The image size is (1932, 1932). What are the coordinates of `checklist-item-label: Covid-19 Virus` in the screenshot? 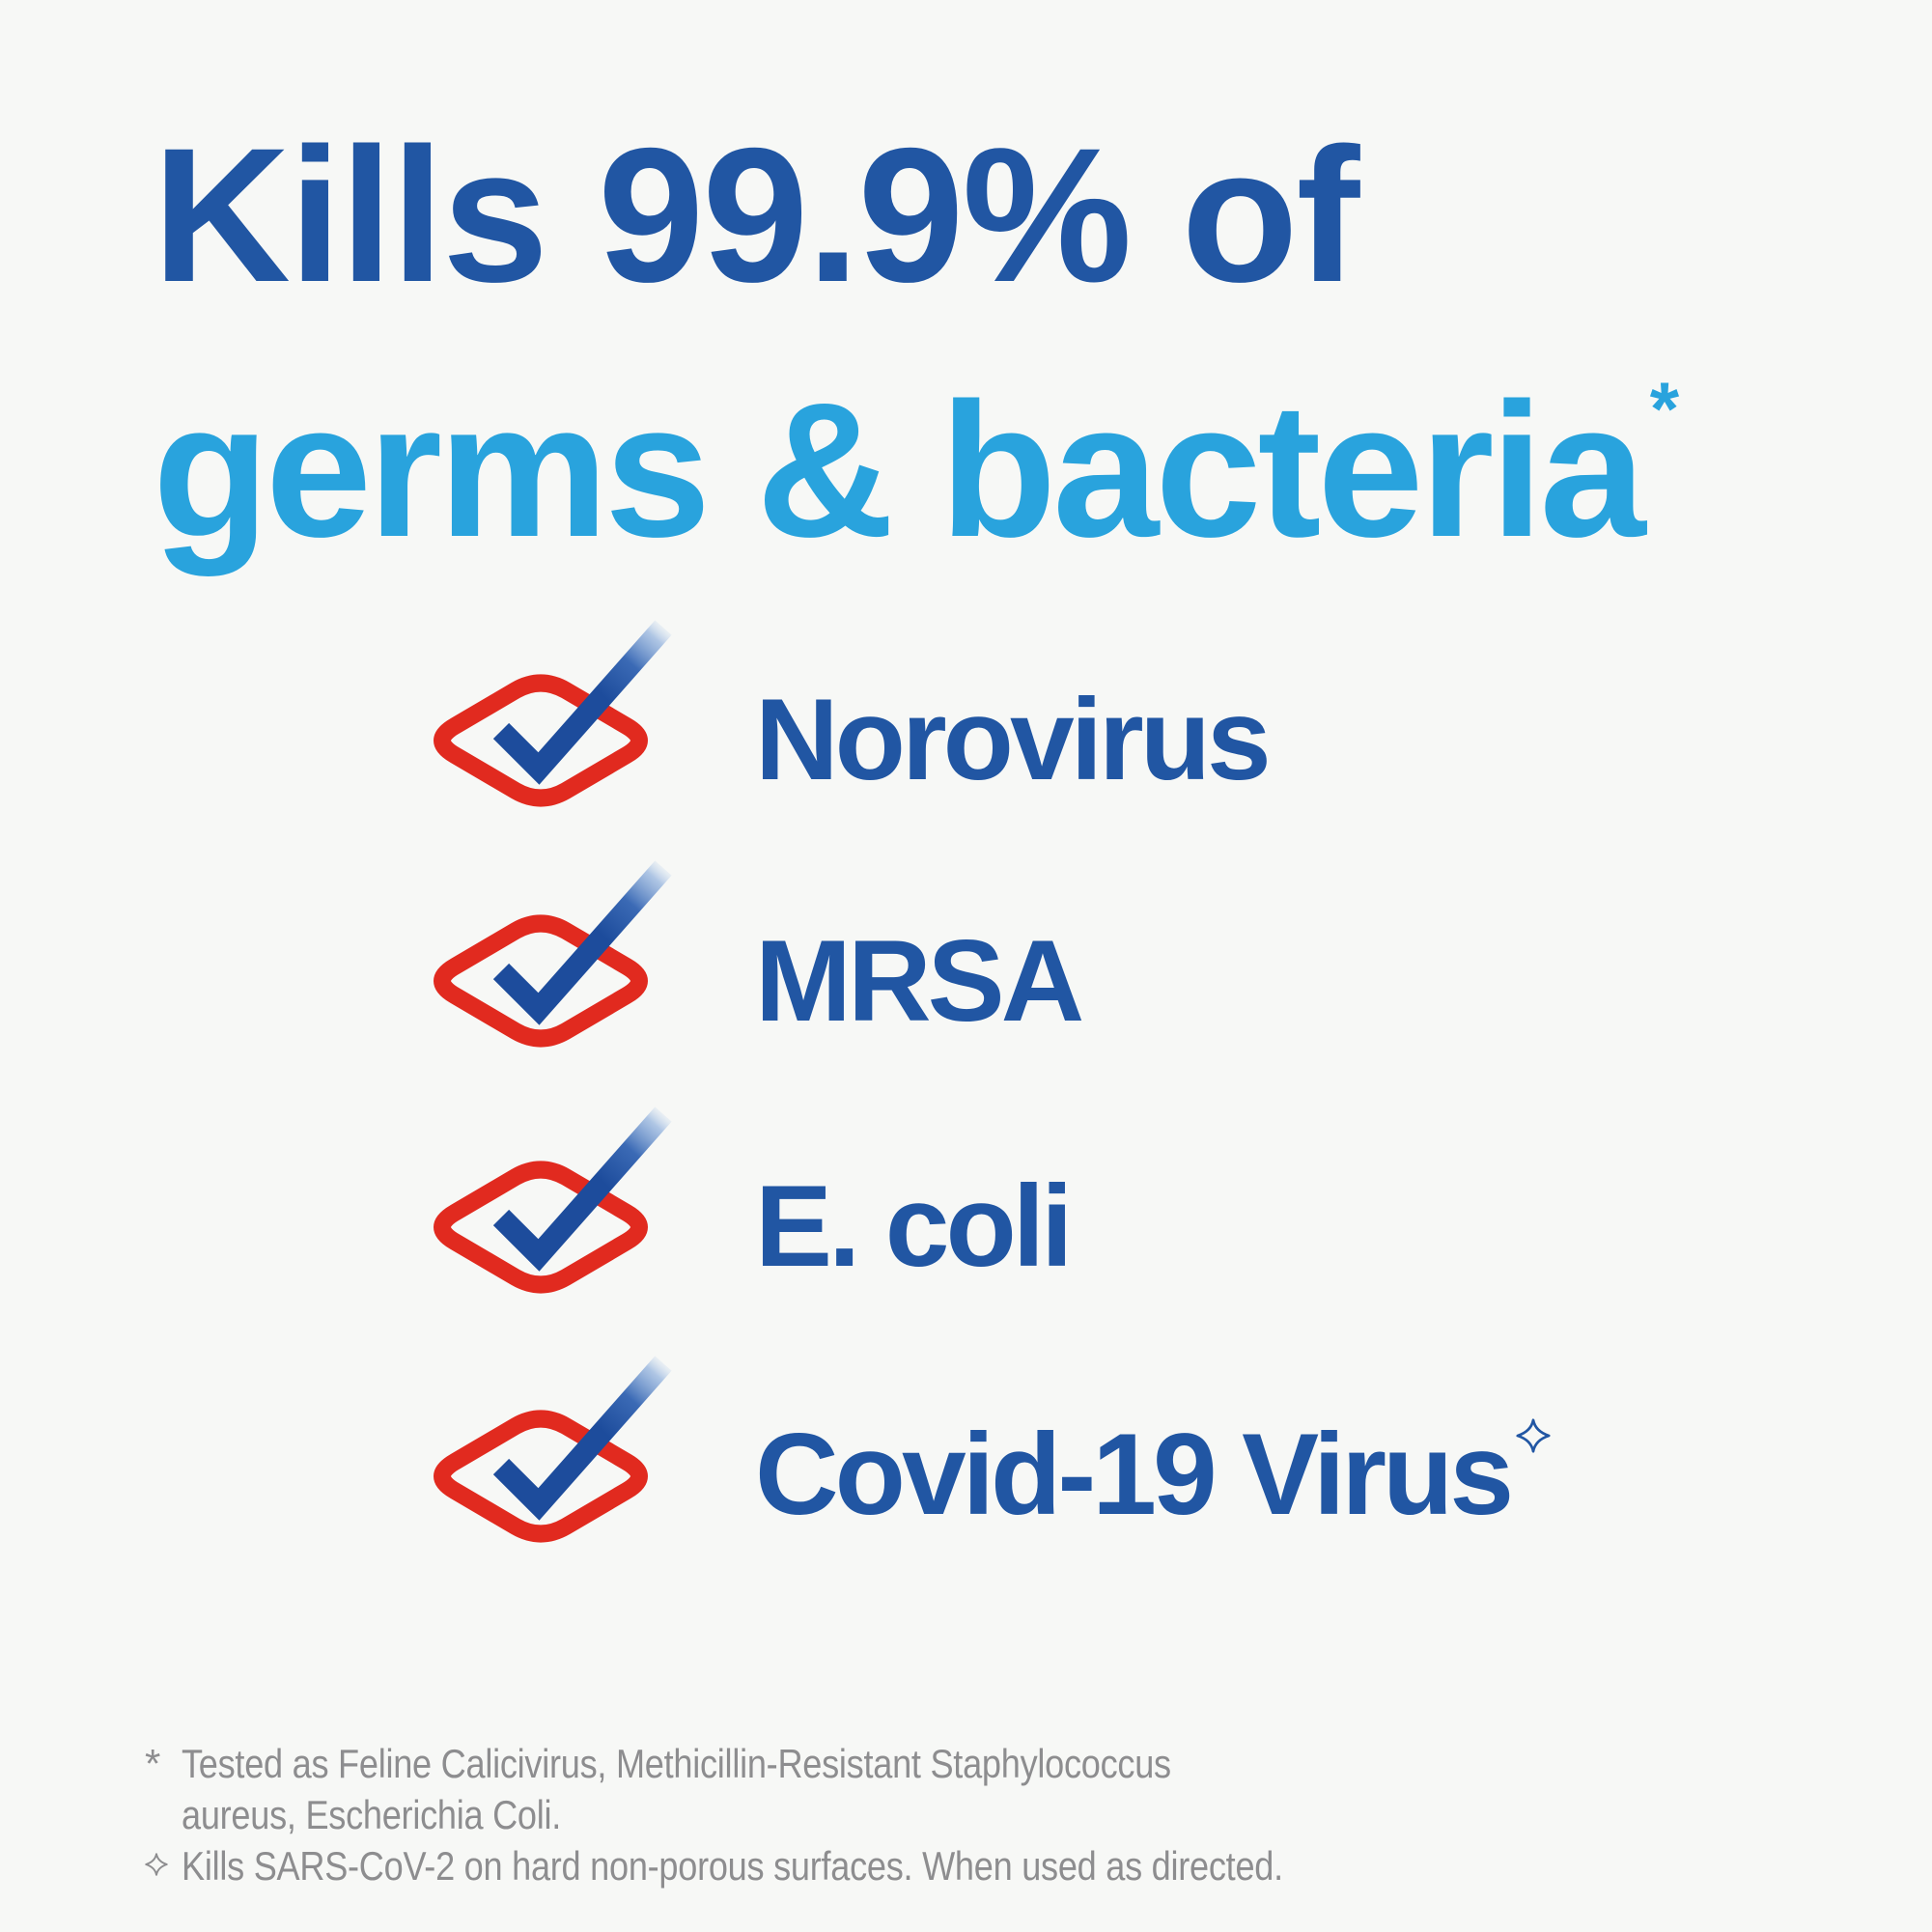 It's located at (1153, 1474).